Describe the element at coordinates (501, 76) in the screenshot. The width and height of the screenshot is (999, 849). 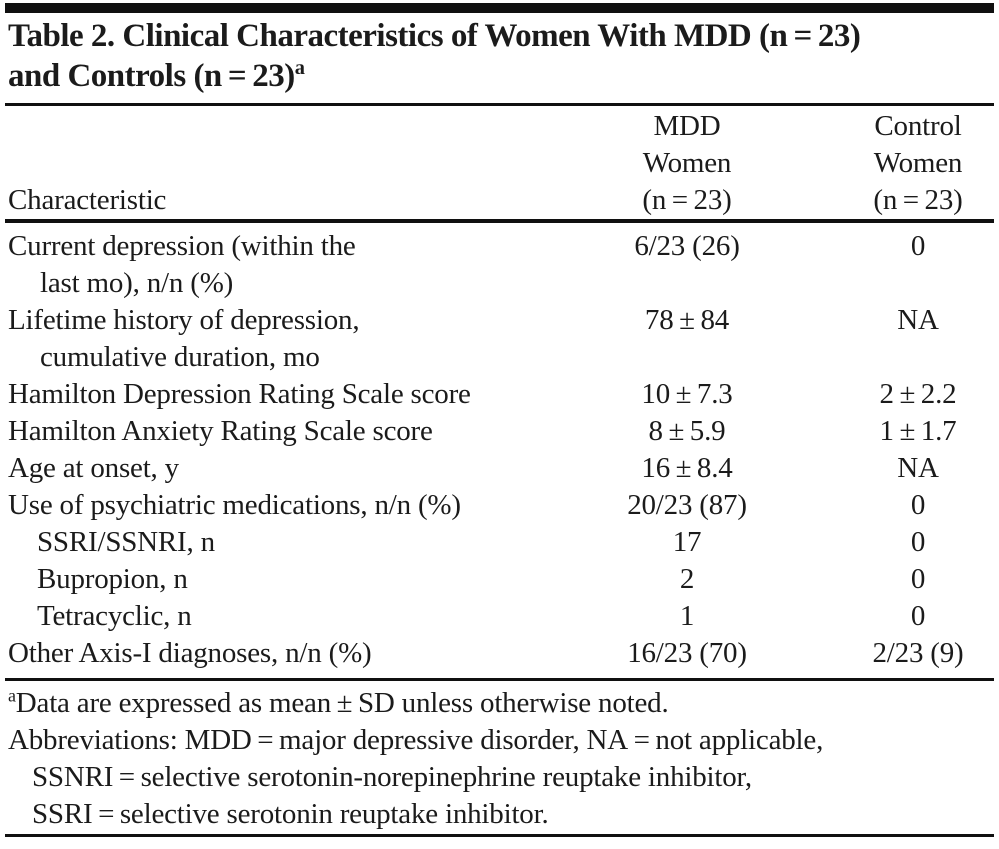
I see `table-title-line2: and Controls (n = 23)a` at that location.